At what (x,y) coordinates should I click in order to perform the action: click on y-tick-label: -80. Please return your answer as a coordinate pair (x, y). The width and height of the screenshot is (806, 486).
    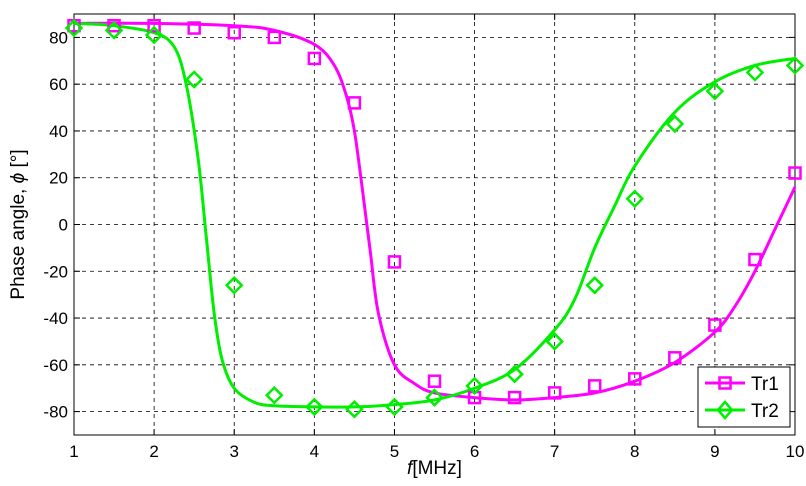
    Looking at the image, I should click on (55, 412).